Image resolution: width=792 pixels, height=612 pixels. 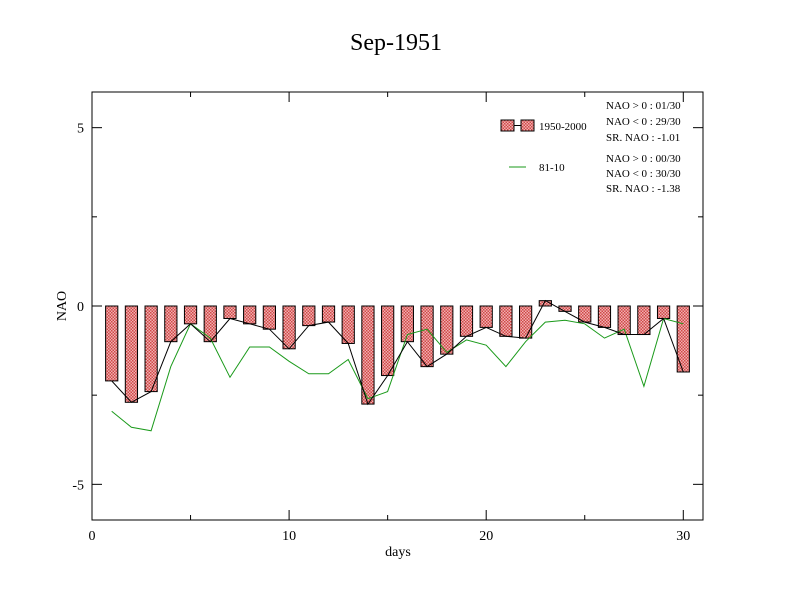 I want to click on y-tick-label: -5, so click(x=78, y=485).